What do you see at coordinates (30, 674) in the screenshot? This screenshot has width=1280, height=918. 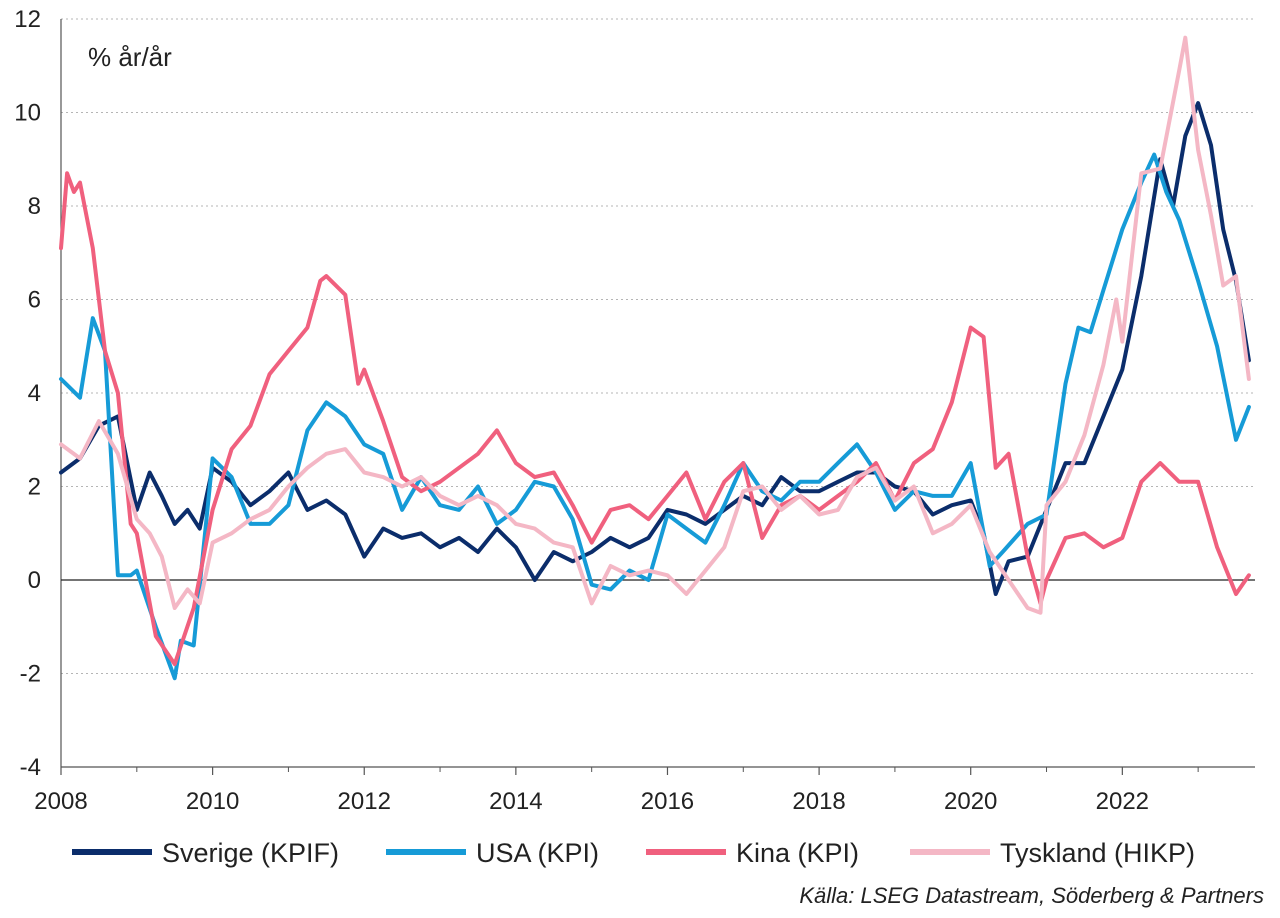 I see `y-tick-label: -2` at bounding box center [30, 674].